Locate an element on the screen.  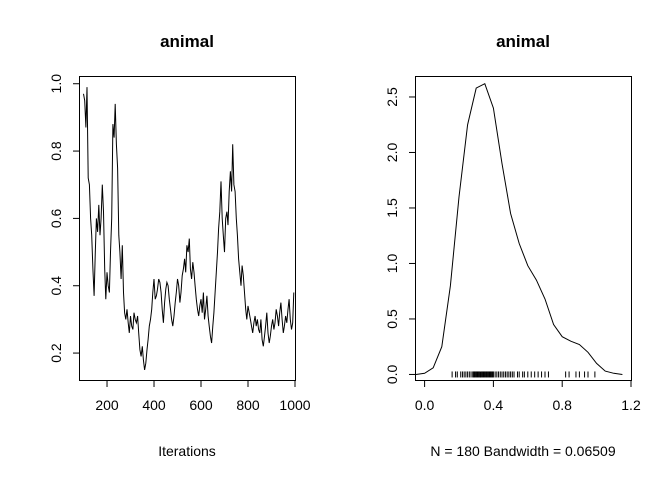
trace-y-axis: 0.2 0.4 0.6 0.8 1.0 is located at coordinates (64, 218).